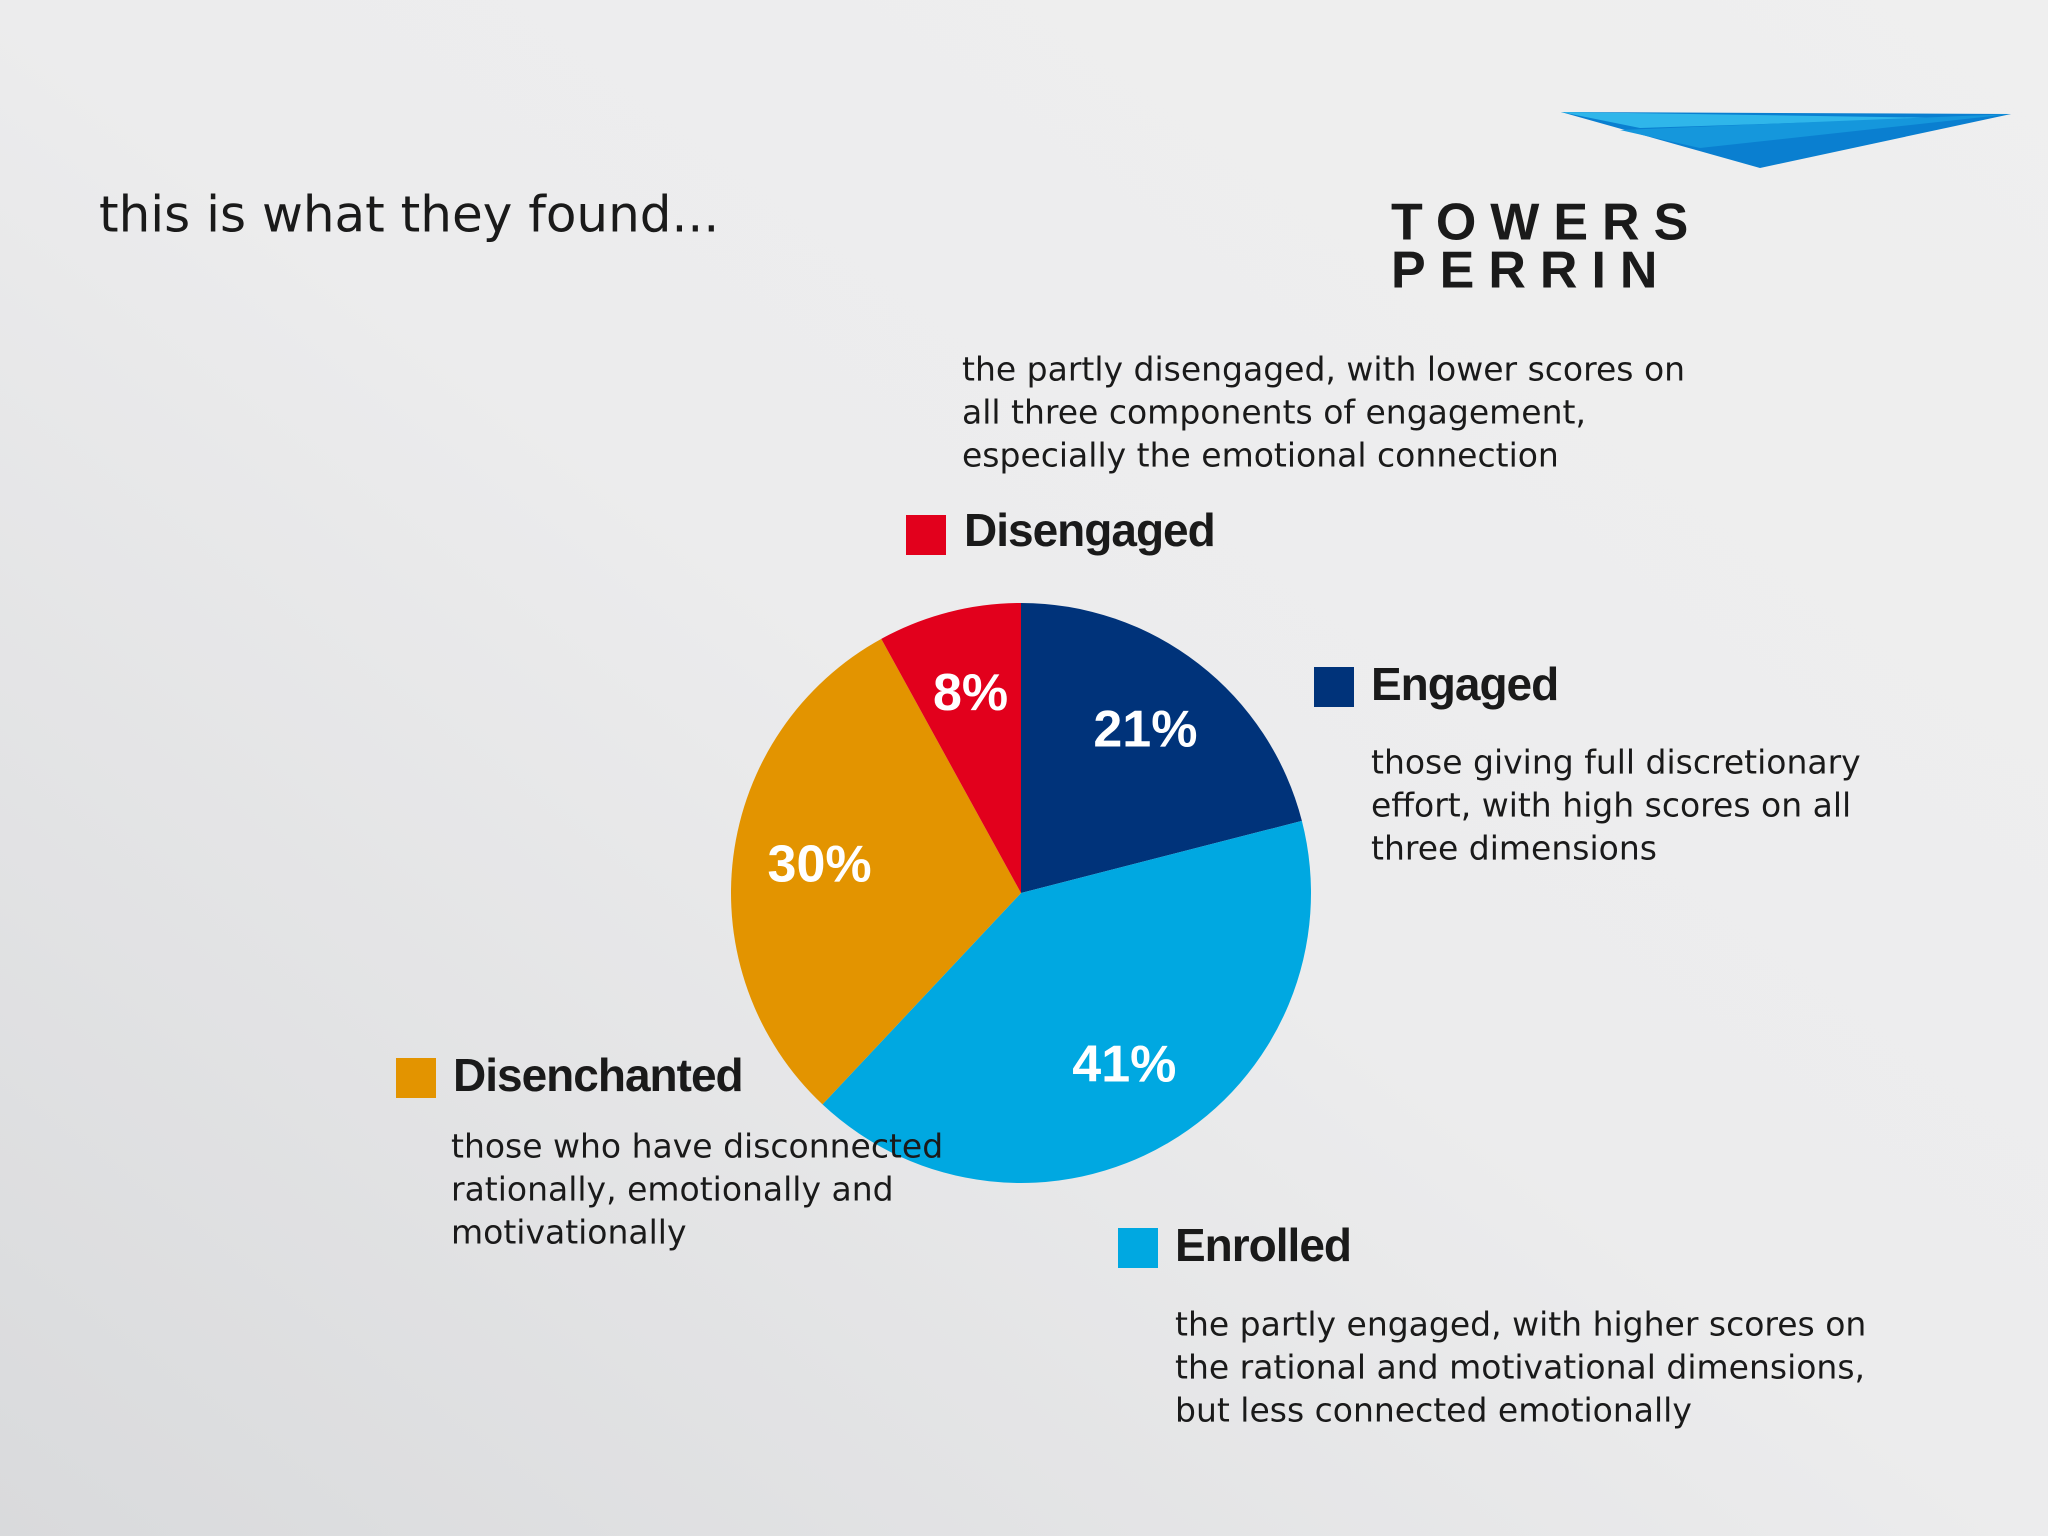  What do you see at coordinates (1274, 412) in the screenshot?
I see `legend-description: all three components of engagement,` at bounding box center [1274, 412].